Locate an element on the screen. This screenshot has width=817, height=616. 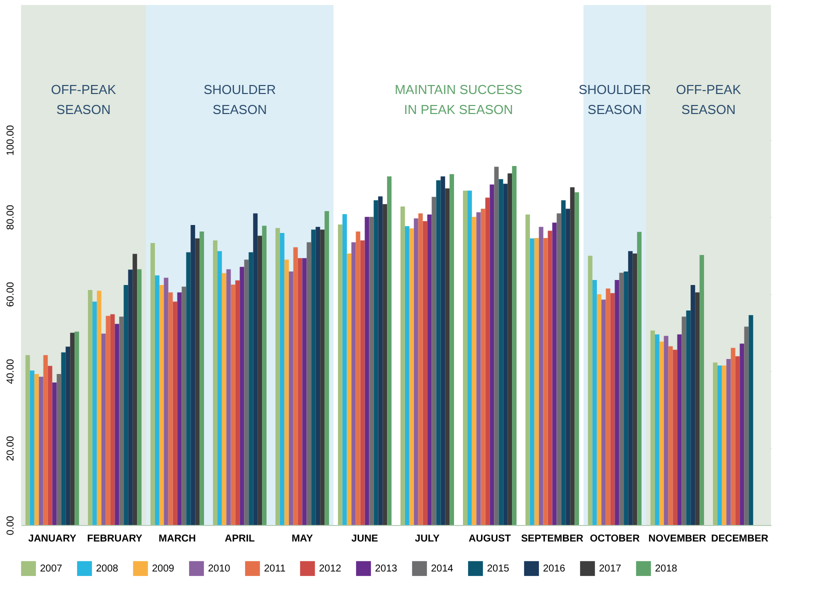
y-tick-label: 40.00 is located at coordinates (11, 371).